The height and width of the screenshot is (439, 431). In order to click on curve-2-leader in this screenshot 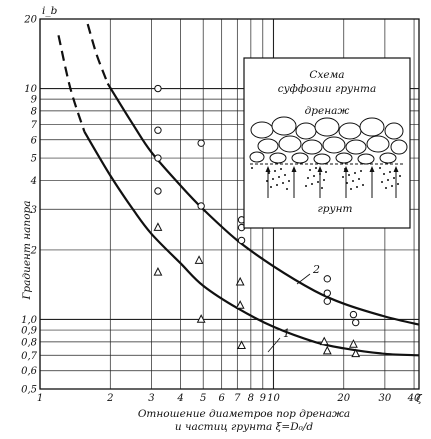, I will do `click(303, 279)`.